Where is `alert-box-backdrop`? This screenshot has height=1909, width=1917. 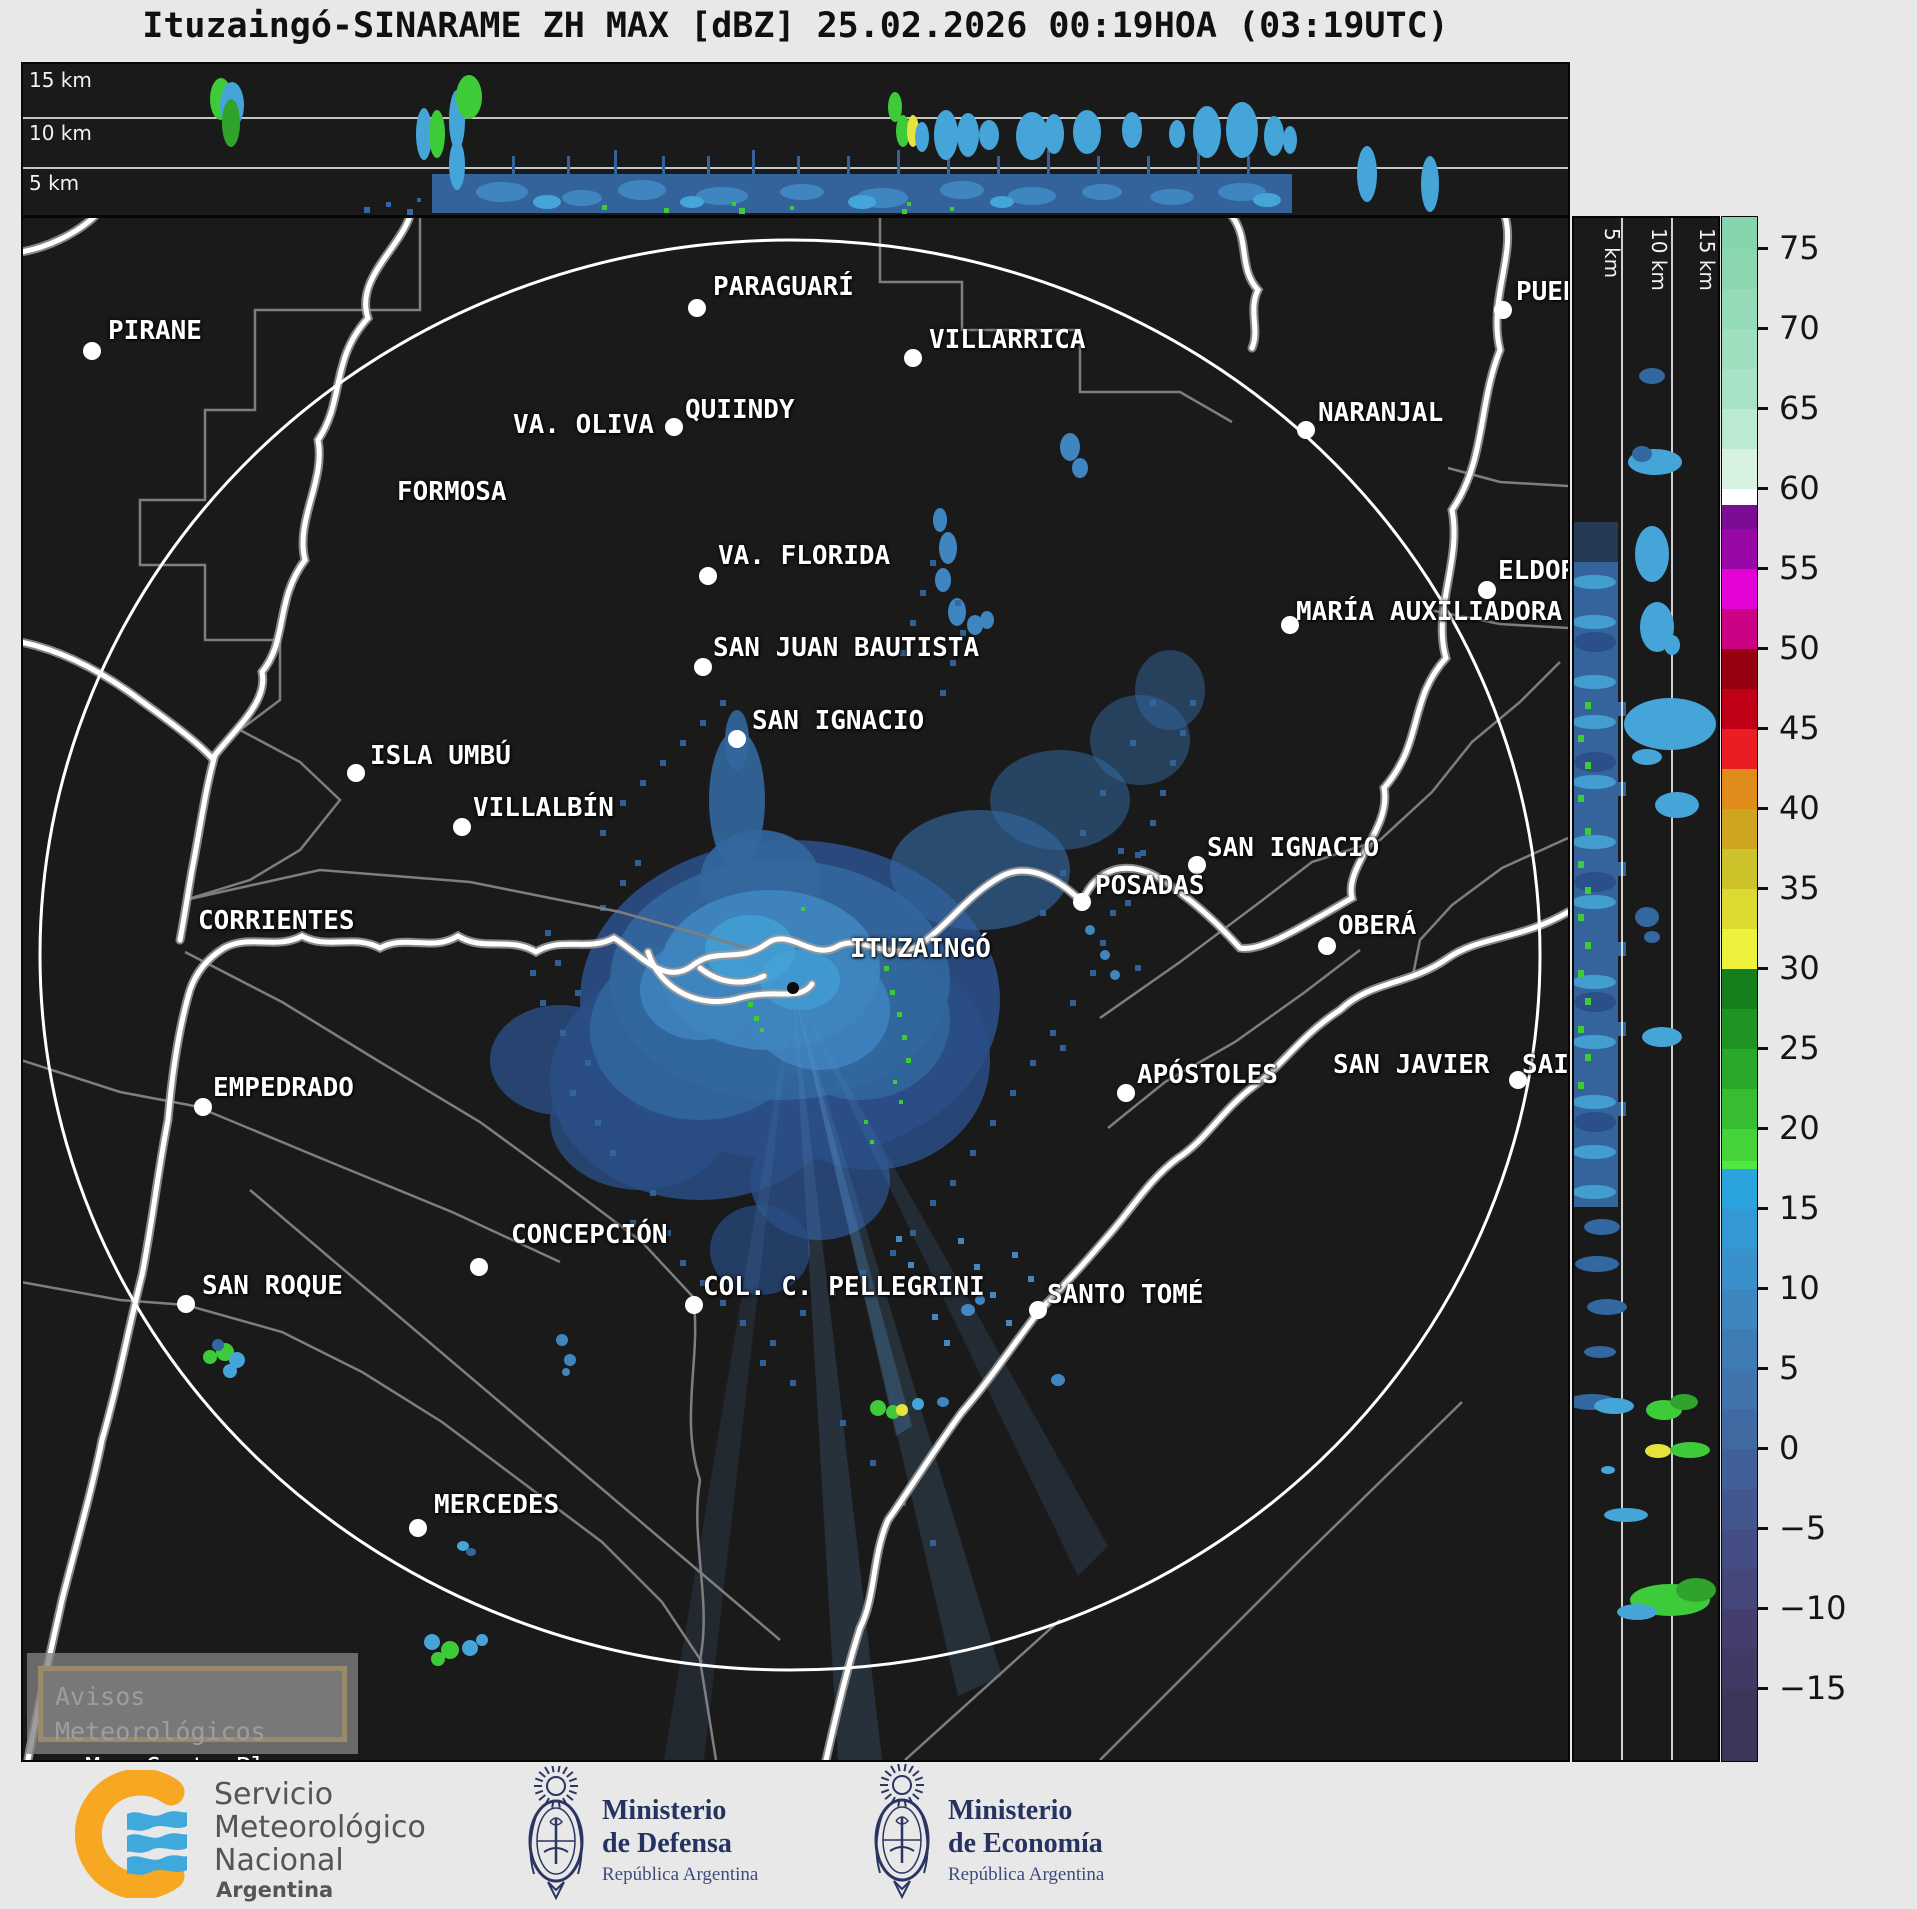 alert-box-backdrop is located at coordinates (192, 1703).